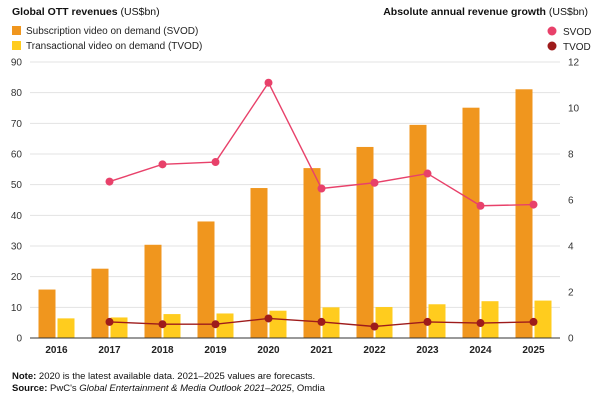 The width and height of the screenshot is (600, 400). What do you see at coordinates (471, 223) in the screenshot?
I see `bar-svod-2024` at bounding box center [471, 223].